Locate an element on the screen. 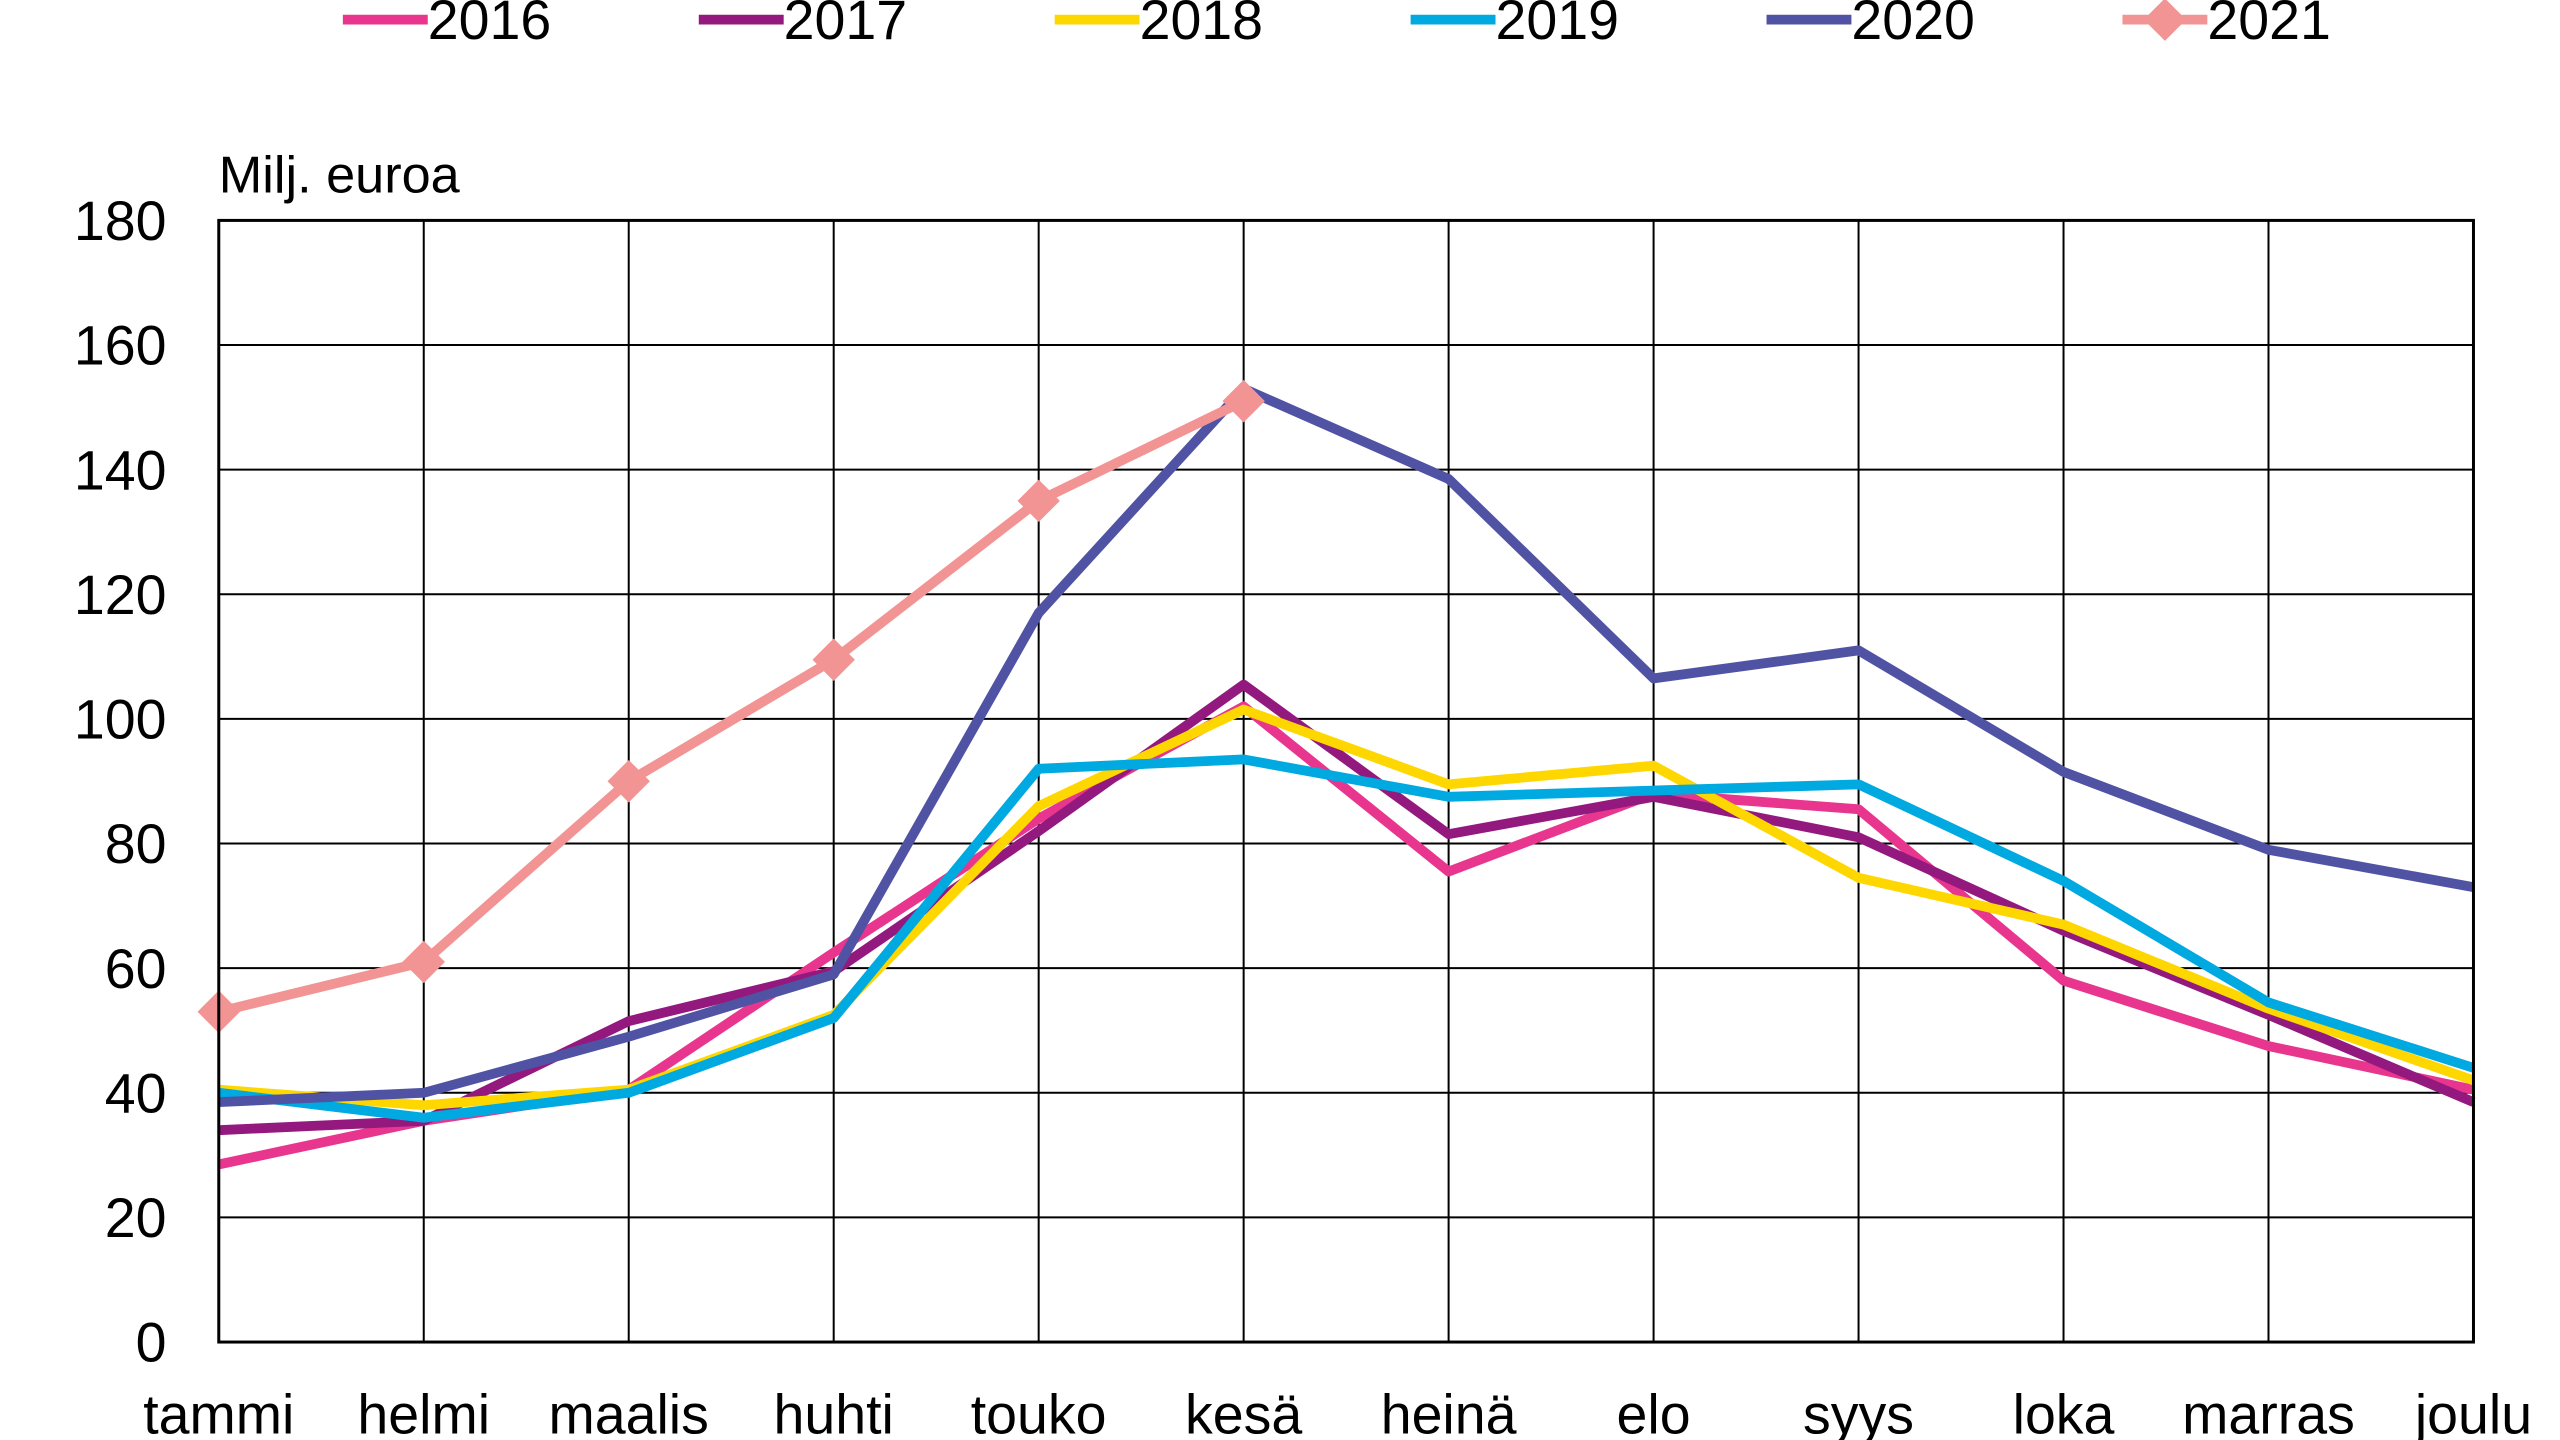  legend-item-2019: 2019 is located at coordinates (1514, 25).